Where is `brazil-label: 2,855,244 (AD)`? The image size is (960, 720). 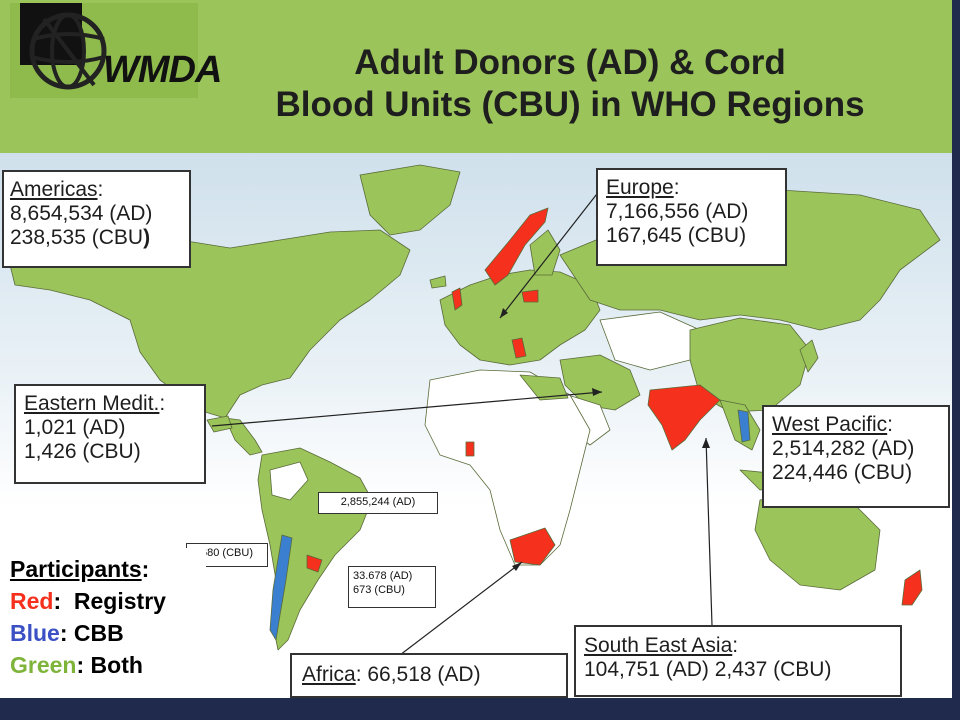
brazil-label: 2,855,244 (AD) is located at coordinates (378, 503).